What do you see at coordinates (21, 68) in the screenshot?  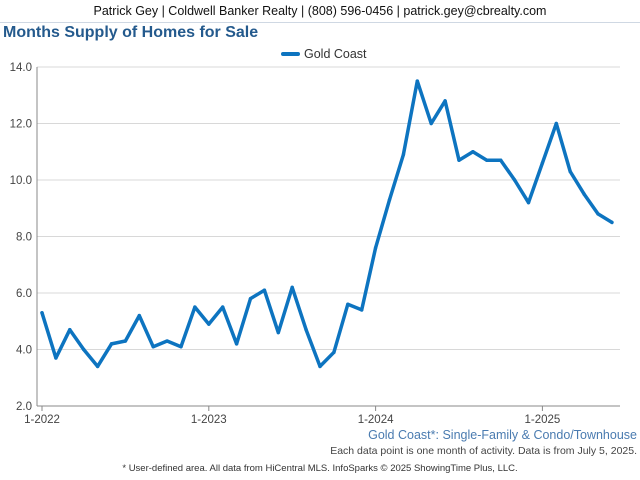 I see `y-tick-label: 14.0` at bounding box center [21, 68].